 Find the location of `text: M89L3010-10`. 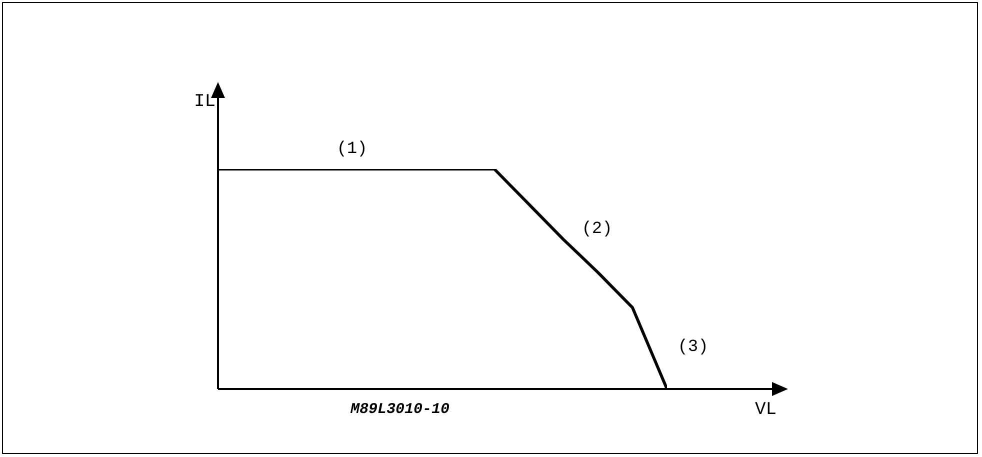

text: M89L3010-10 is located at coordinates (400, 409).